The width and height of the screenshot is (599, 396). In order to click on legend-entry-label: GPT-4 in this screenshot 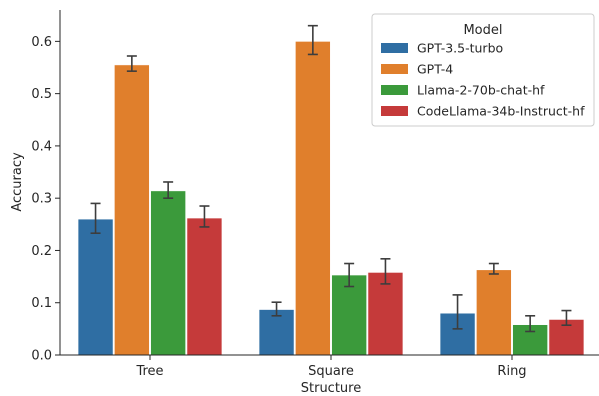, I will do `click(435, 69)`.